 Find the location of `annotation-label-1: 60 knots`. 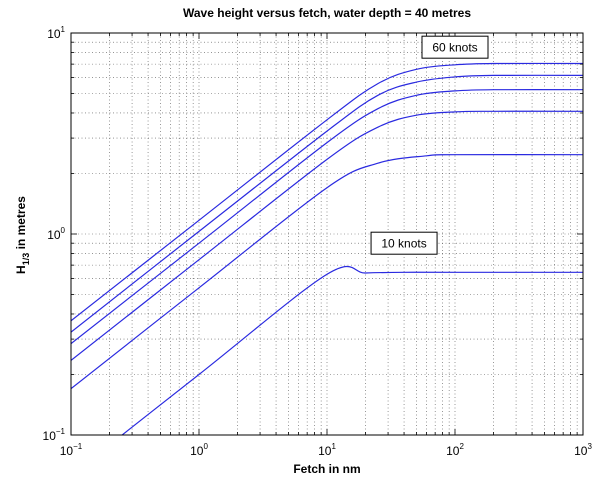

annotation-label-1: 60 knots is located at coordinates (454, 48).